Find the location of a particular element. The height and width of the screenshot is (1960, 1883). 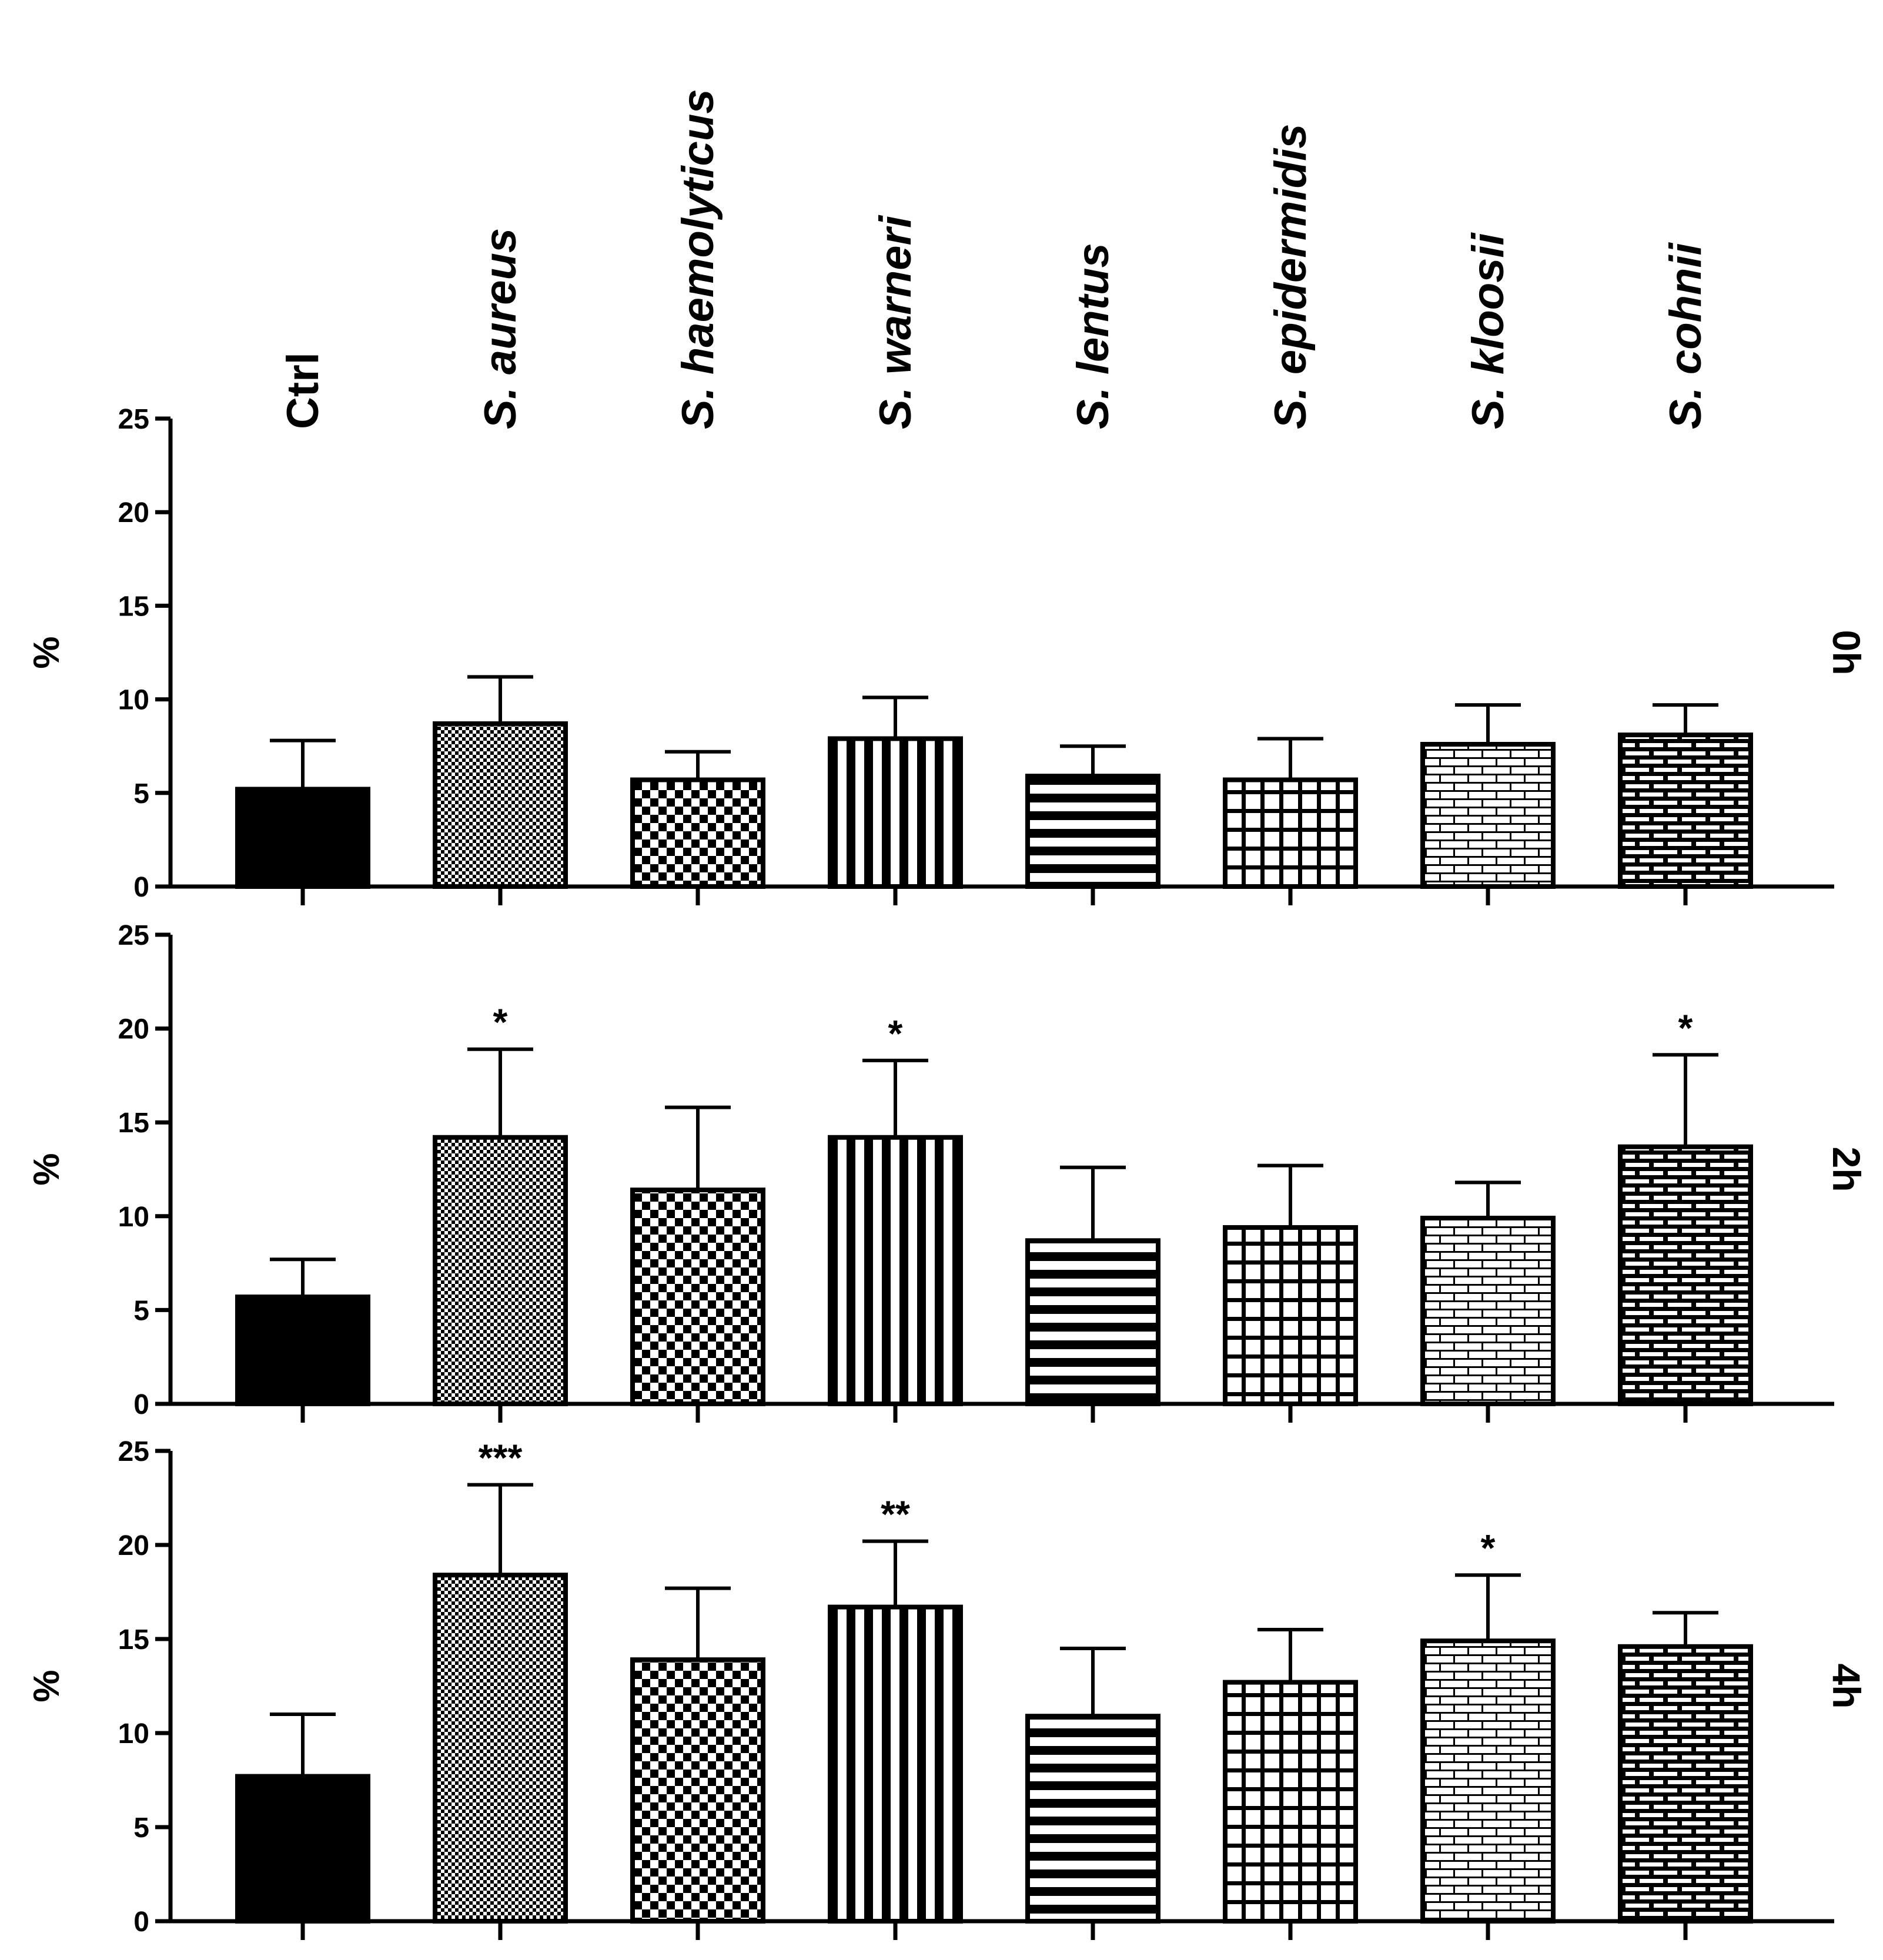

category-label-s-cohnii: S. cohnii is located at coordinates (1686, 336).